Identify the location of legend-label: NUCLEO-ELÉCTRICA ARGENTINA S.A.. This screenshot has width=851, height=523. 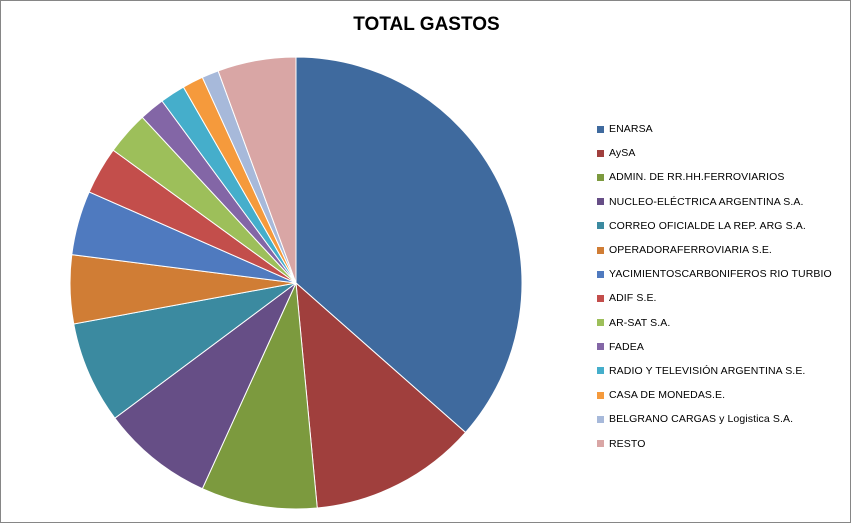
(706, 201).